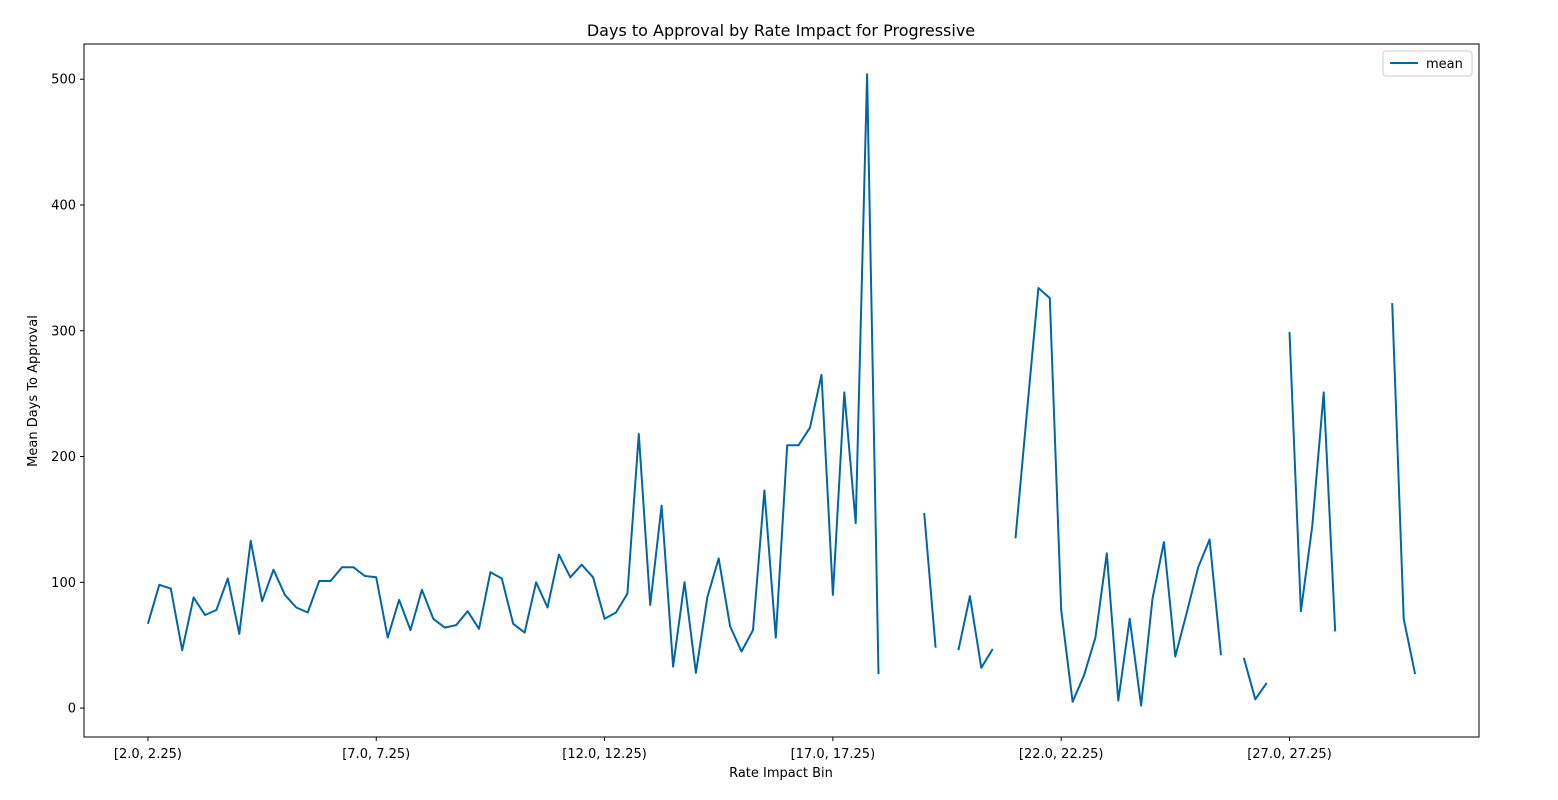 The image size is (1558, 800). What do you see at coordinates (833, 754) in the screenshot?
I see `x-tick-label: [17.0, 17.25)` at bounding box center [833, 754].